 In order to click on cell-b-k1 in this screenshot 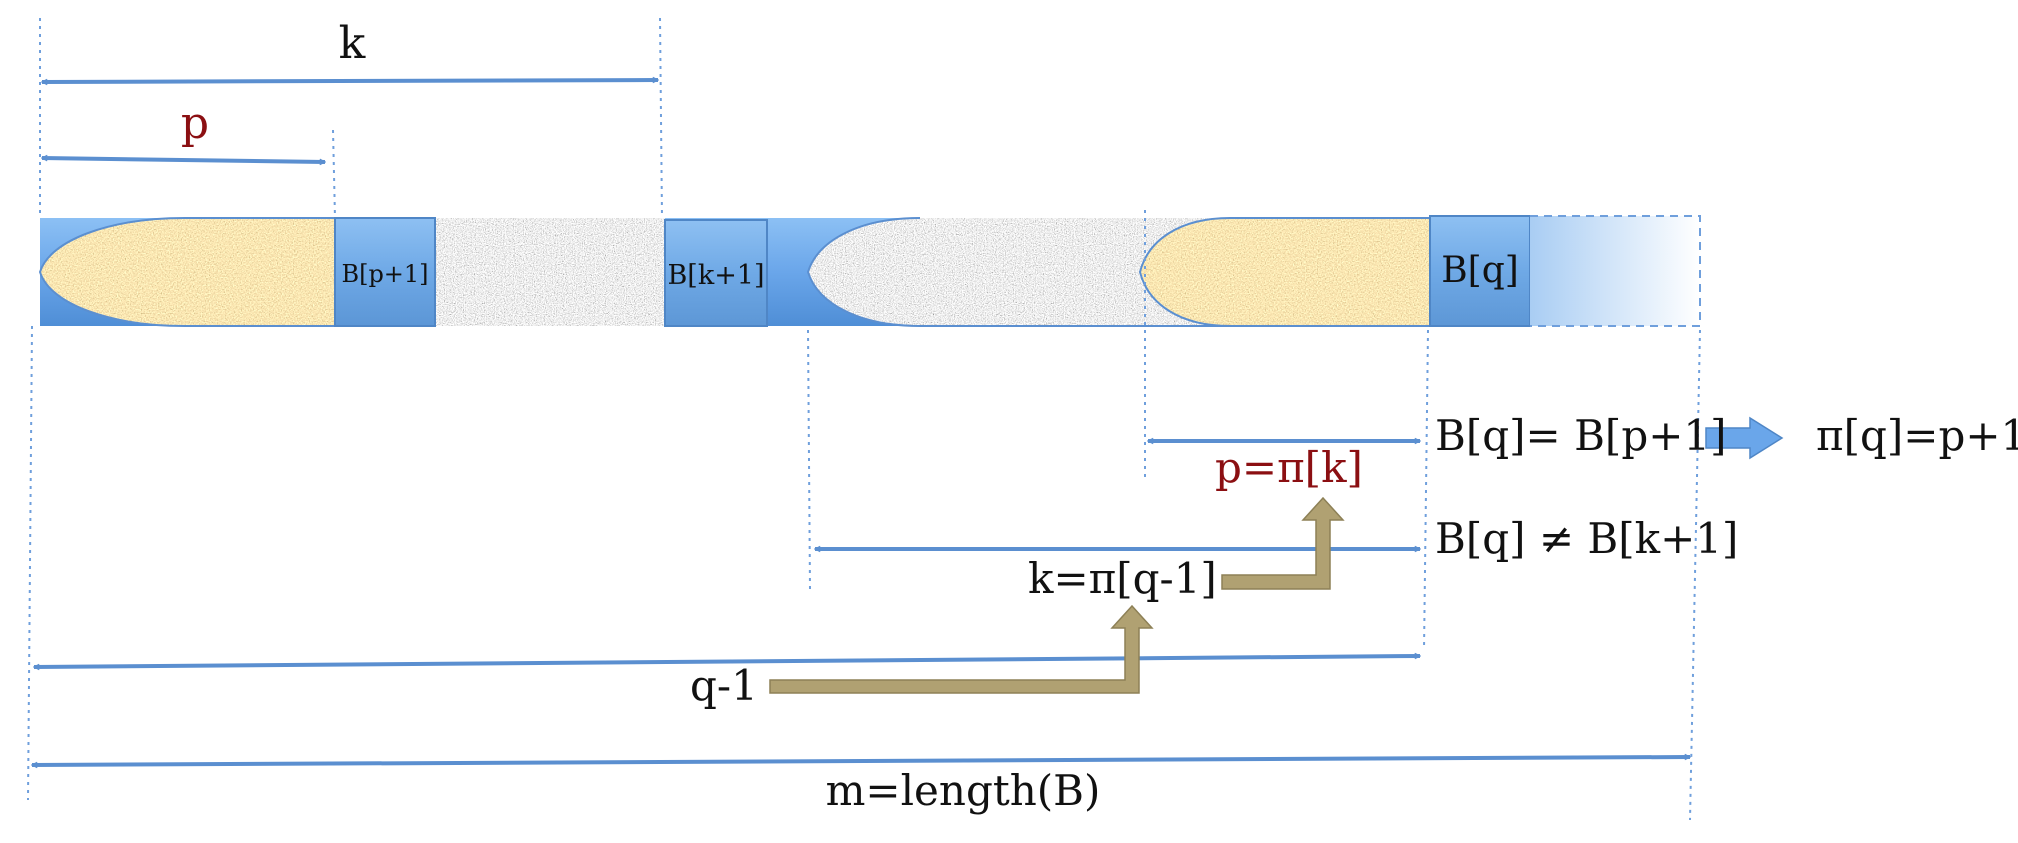, I will do `click(716, 273)`.